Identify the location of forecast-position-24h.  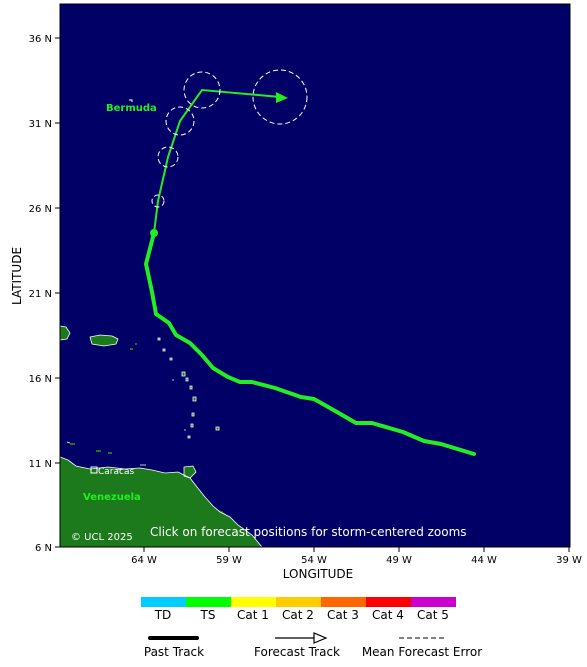
(168, 157).